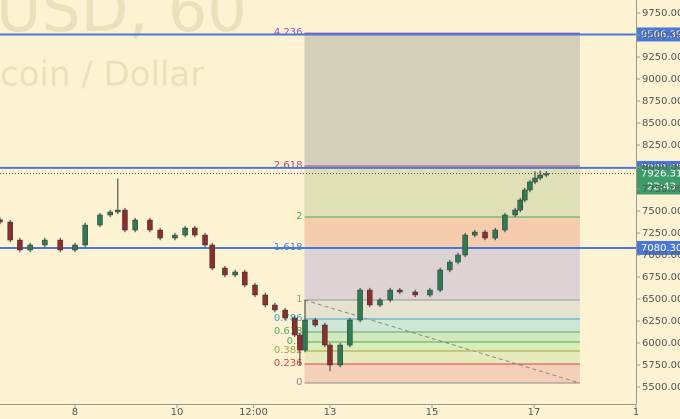 Image resolution: width=680 pixels, height=419 pixels. I want to click on x-tick-label: 17, so click(534, 412).